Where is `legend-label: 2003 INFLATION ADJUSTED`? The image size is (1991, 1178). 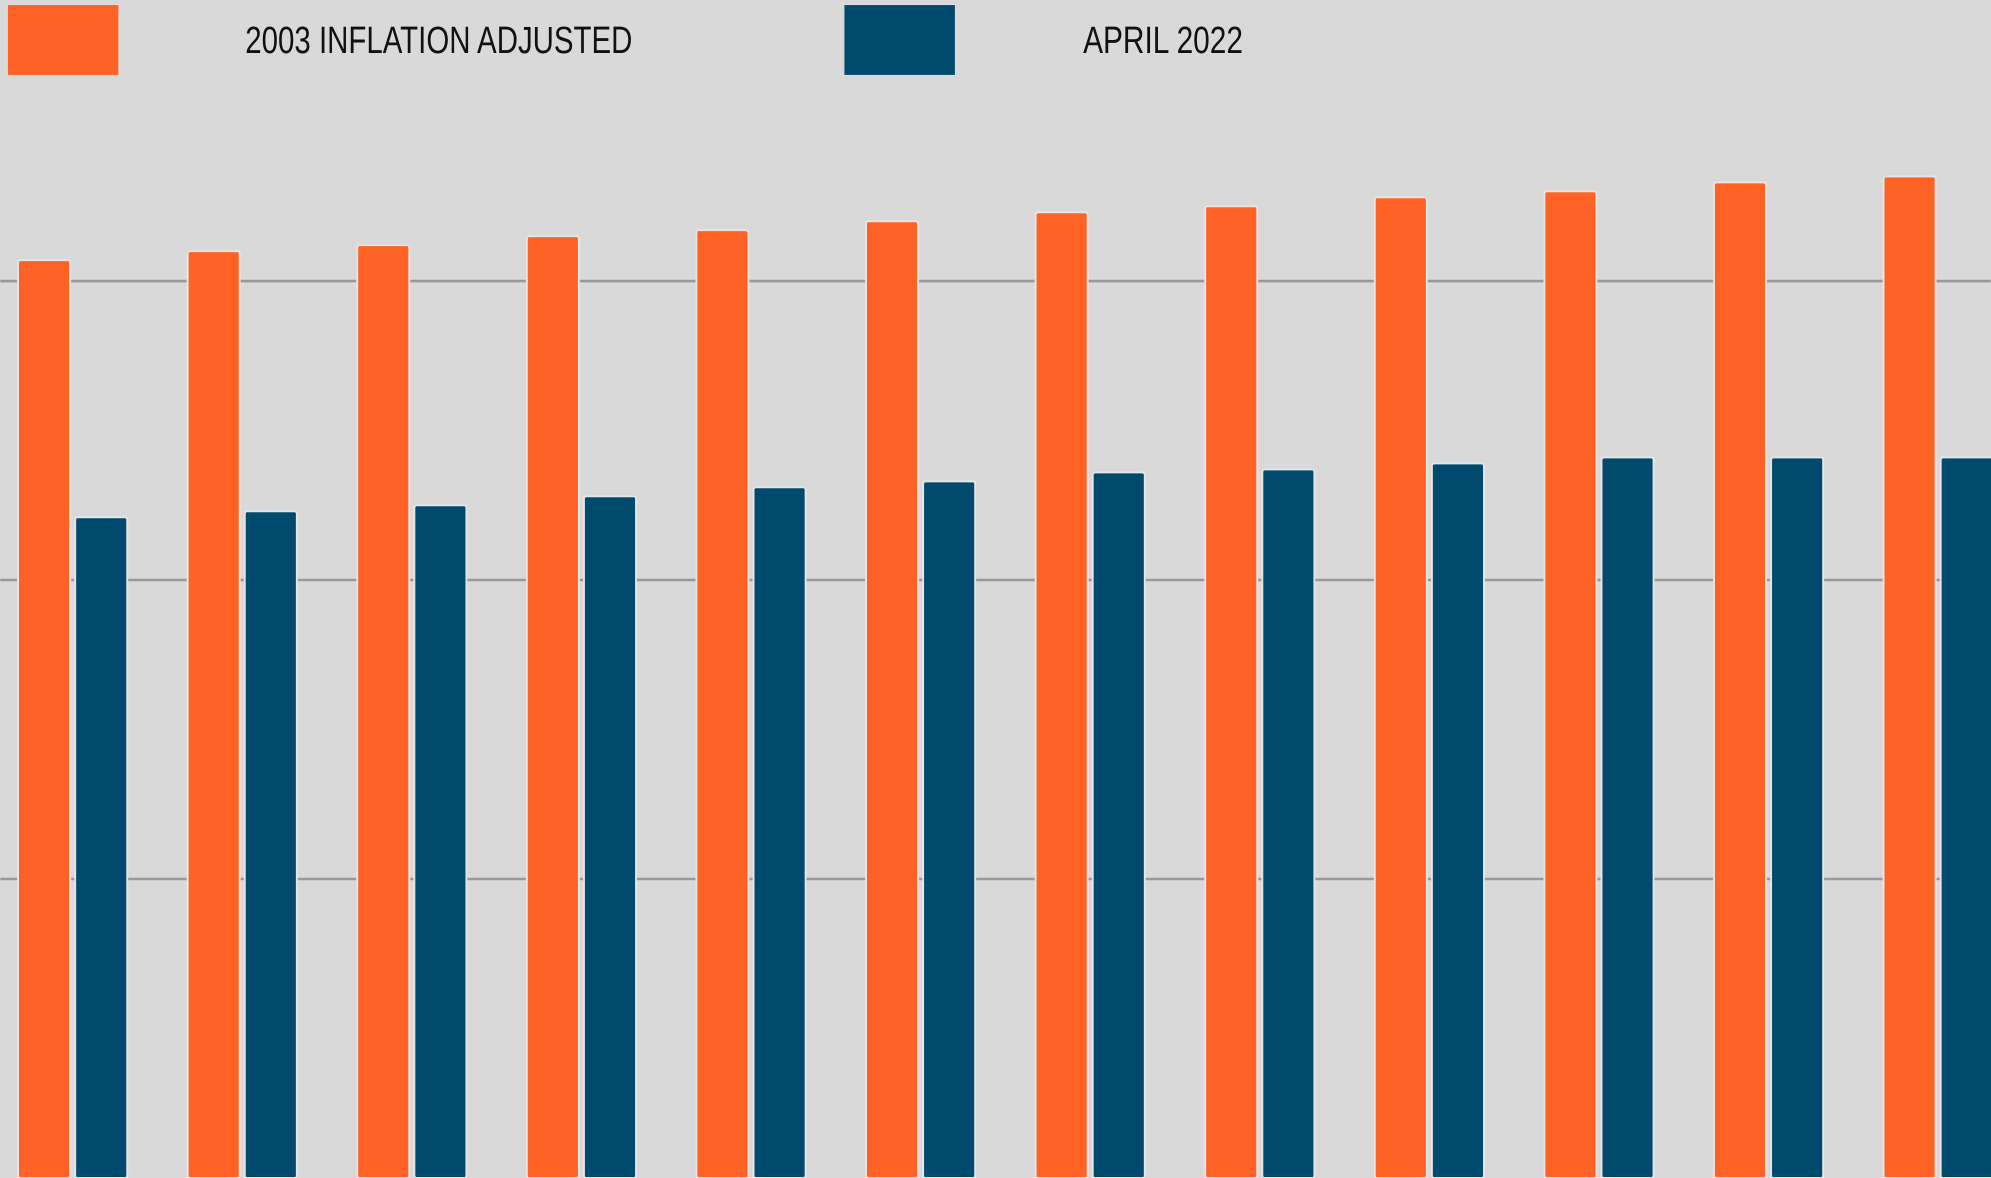 legend-label: 2003 INFLATION ADJUSTED is located at coordinates (438, 41).